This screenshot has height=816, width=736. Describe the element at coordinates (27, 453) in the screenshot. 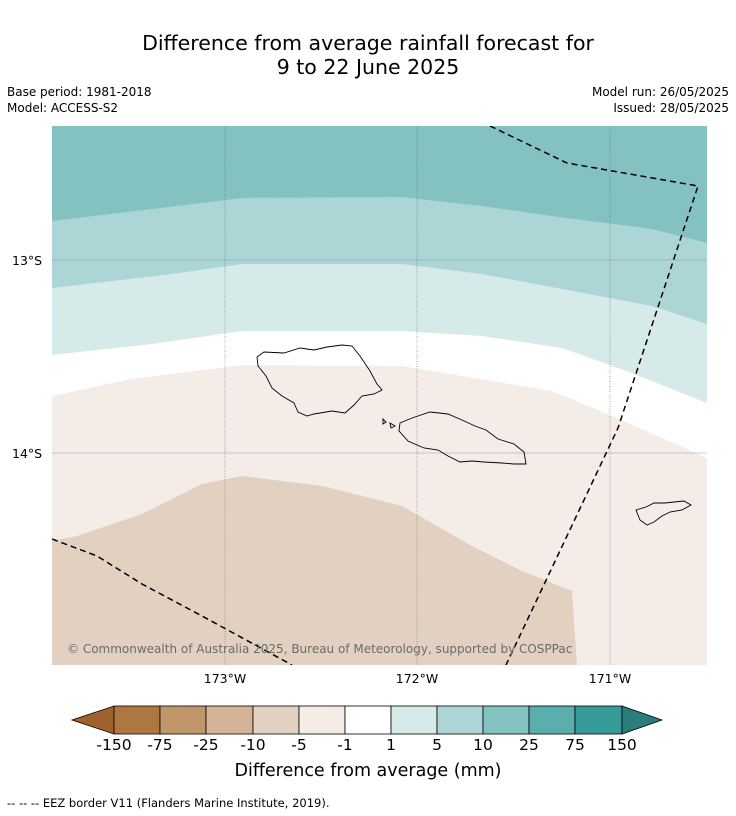

I see `latitude-tick-14s: 14°S` at that location.